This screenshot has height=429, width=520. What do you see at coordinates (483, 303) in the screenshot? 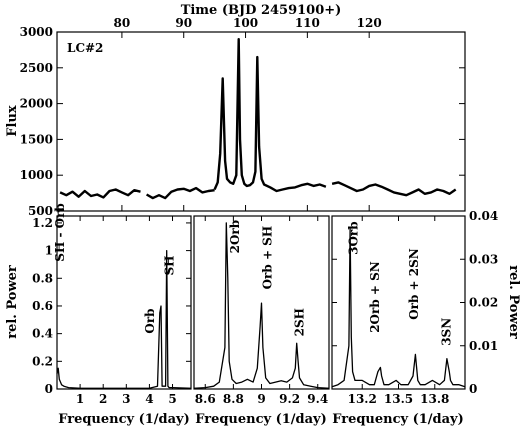
I see `periodogram-3-y-tick-label: 0.02` at bounding box center [483, 303].